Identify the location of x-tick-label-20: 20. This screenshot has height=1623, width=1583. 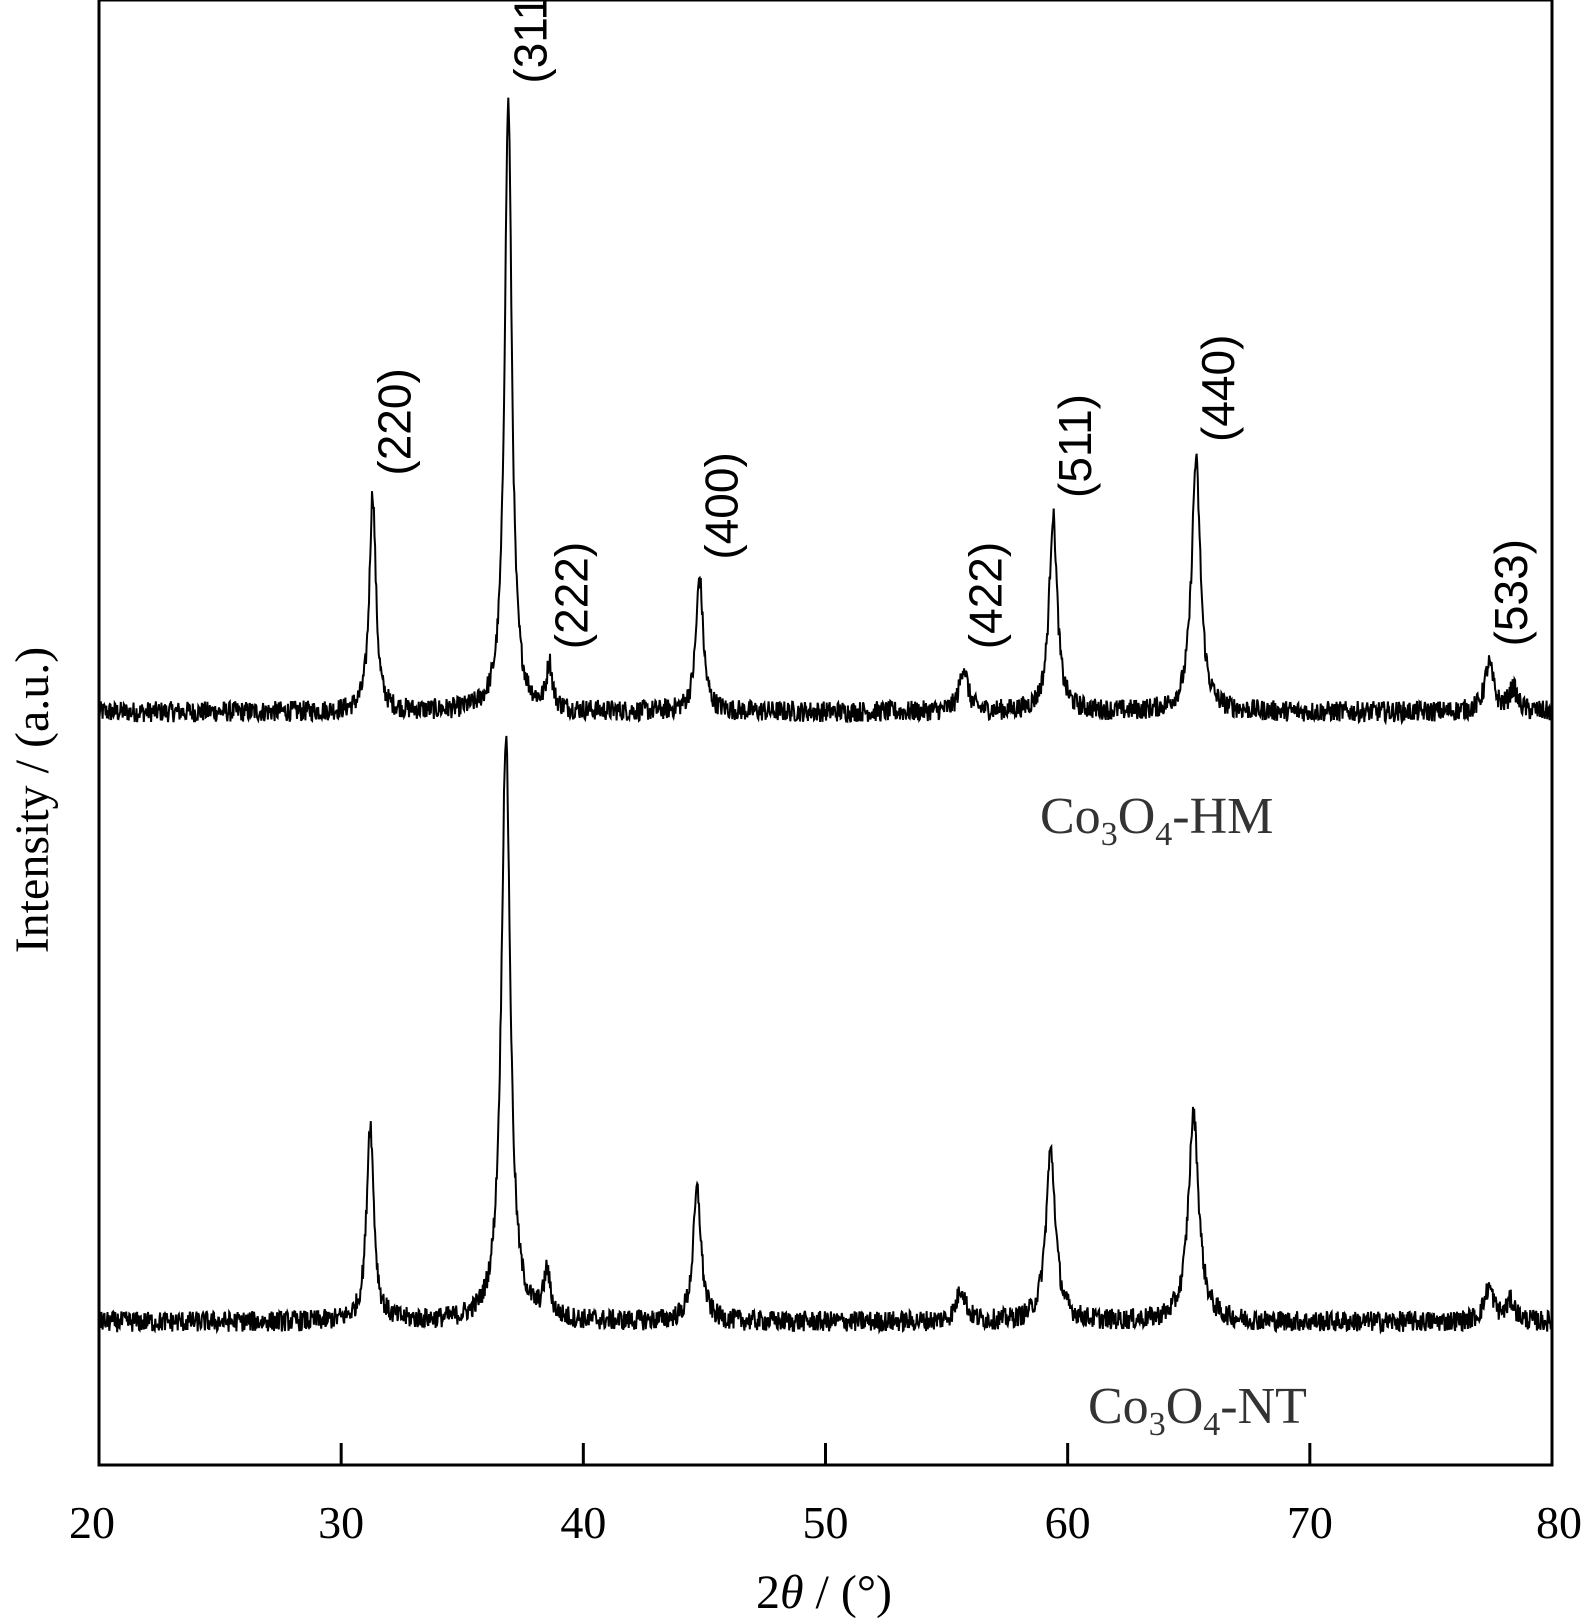
(92, 1522).